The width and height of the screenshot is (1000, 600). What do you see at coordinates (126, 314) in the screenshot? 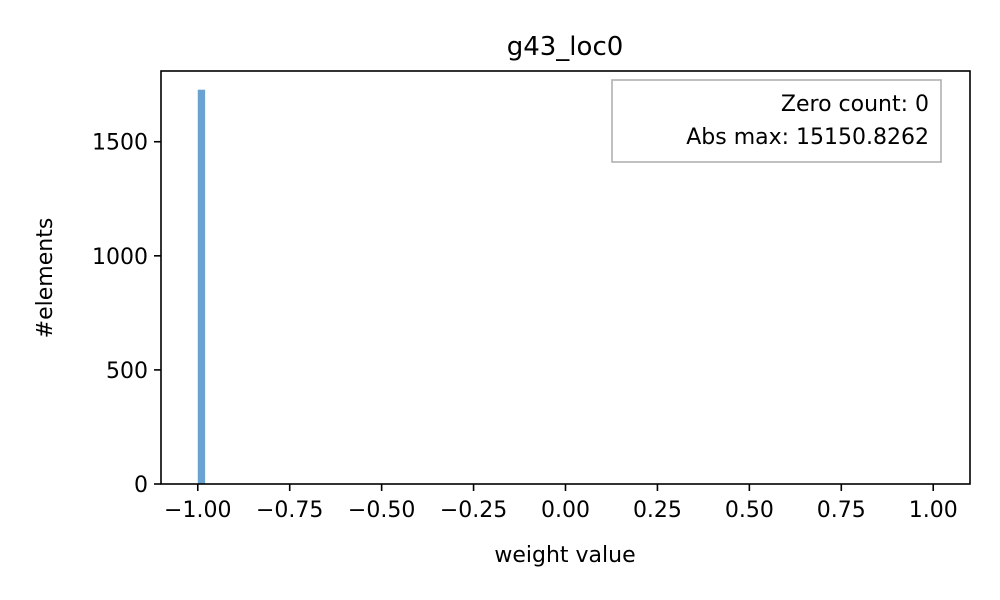
I see `y-axis-ticks: 0 500 1000 1500` at bounding box center [126, 314].